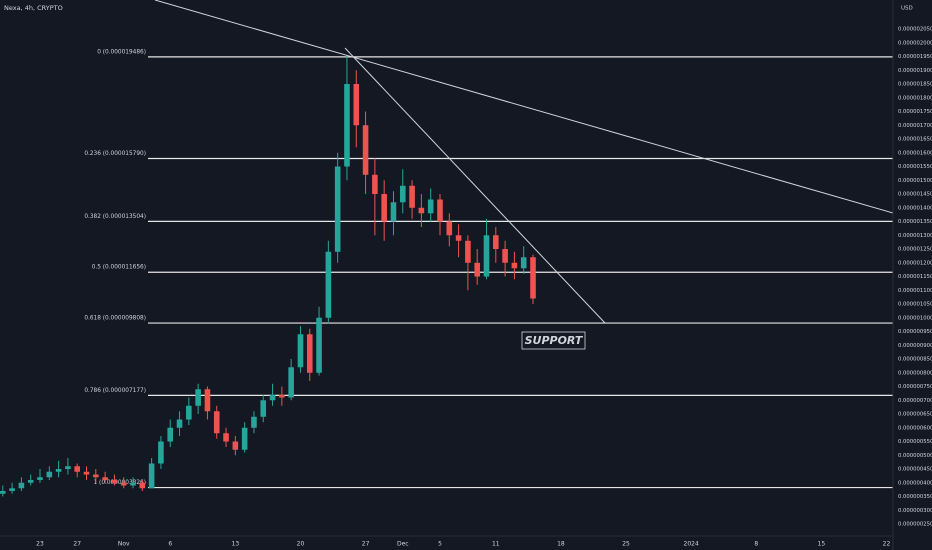  I want to click on fib-label: 0.786 (0.000007177), so click(115, 391).